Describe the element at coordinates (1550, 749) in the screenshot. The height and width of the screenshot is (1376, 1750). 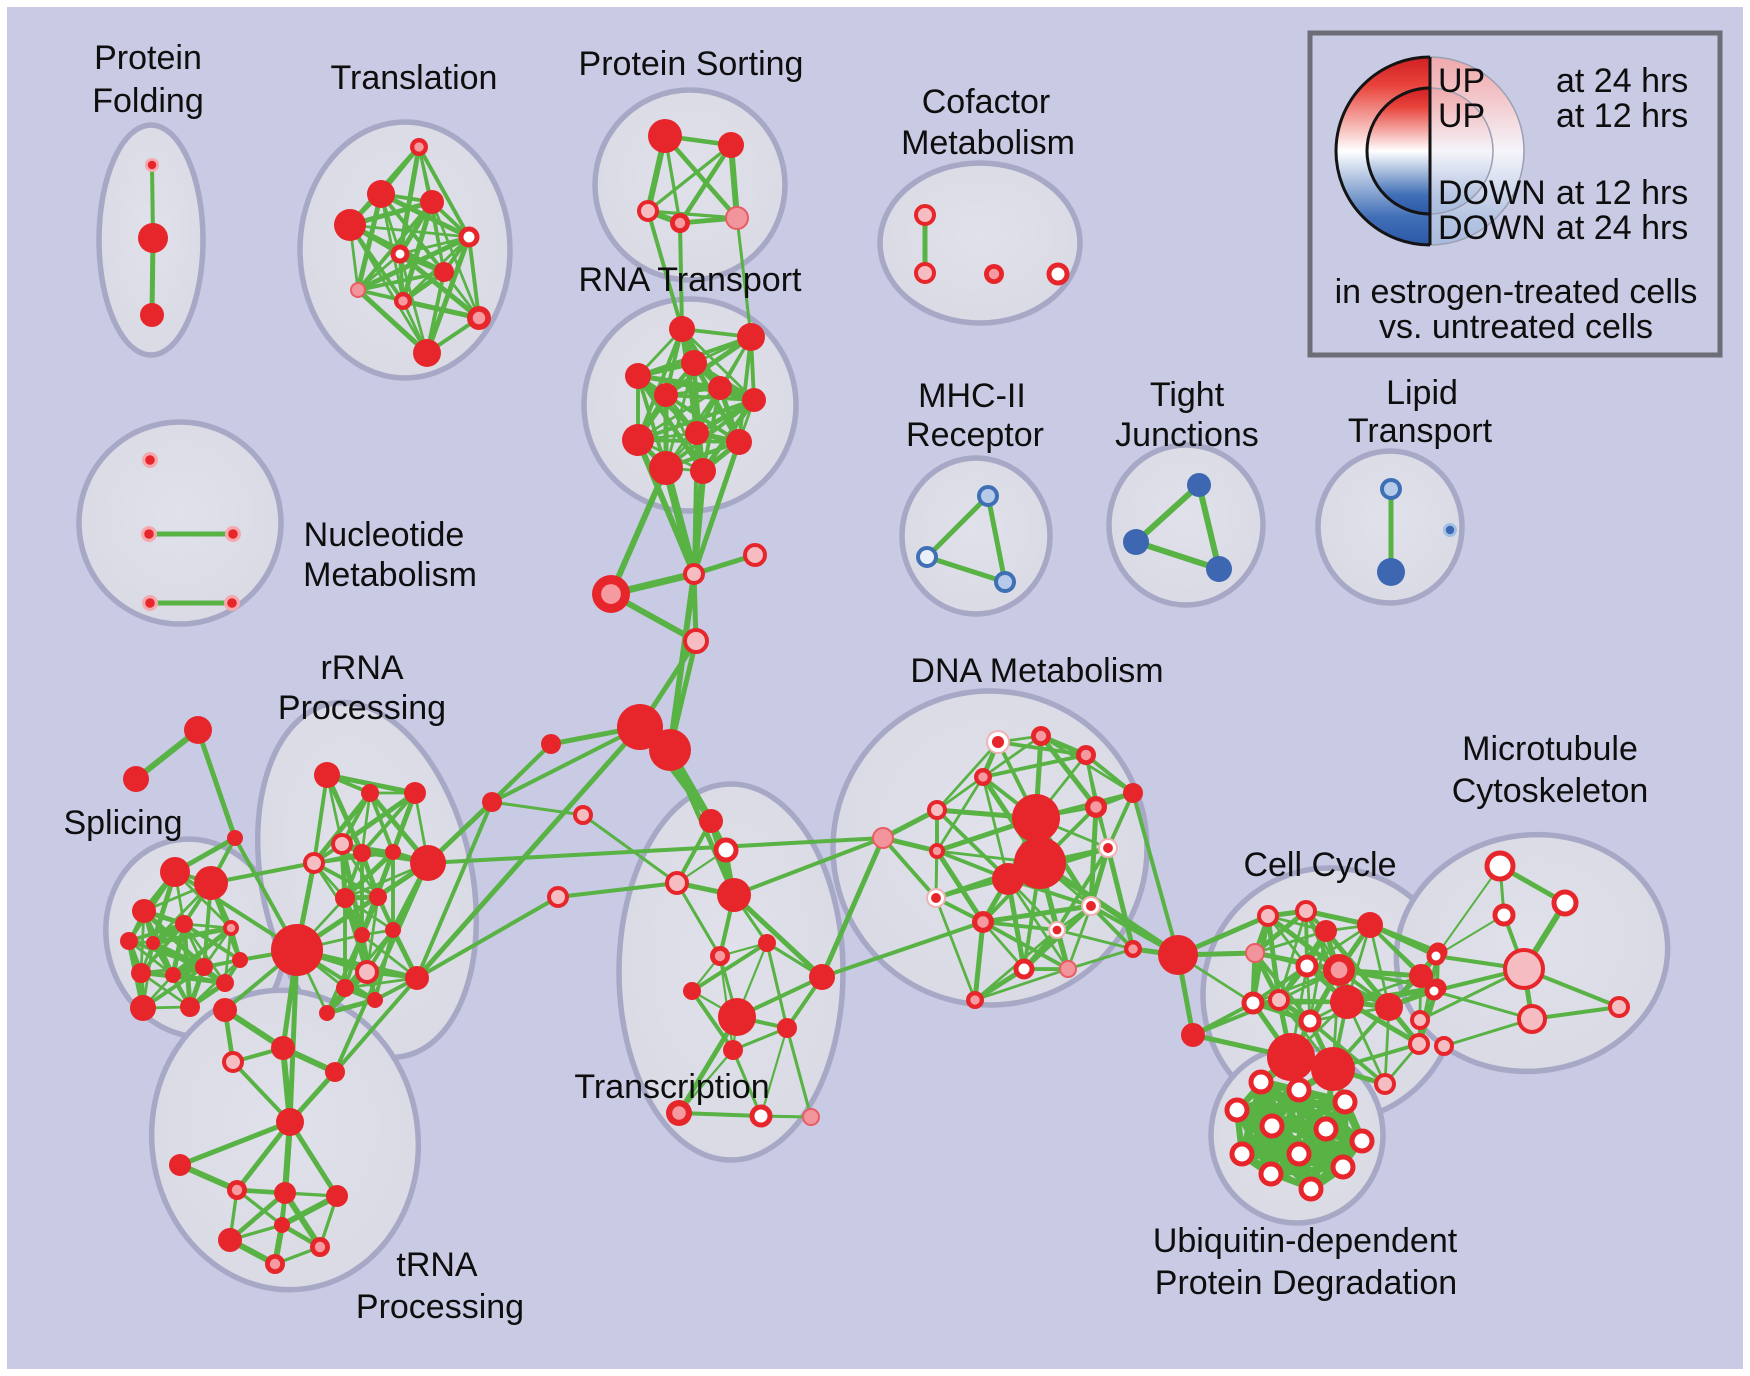
I see `cluster-label-microtubule: Microtubule` at that location.